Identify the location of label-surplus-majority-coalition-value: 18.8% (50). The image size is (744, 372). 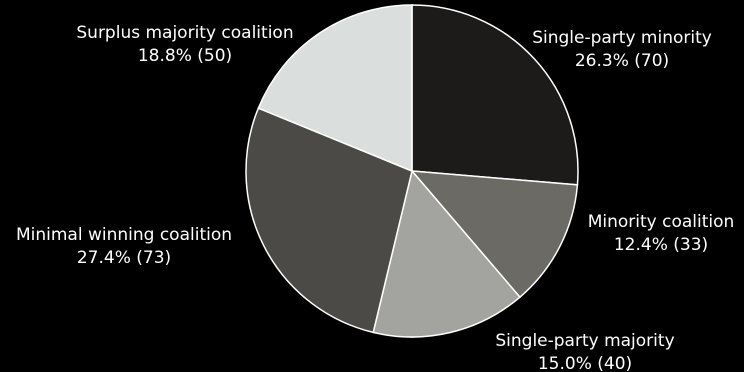
(185, 56).